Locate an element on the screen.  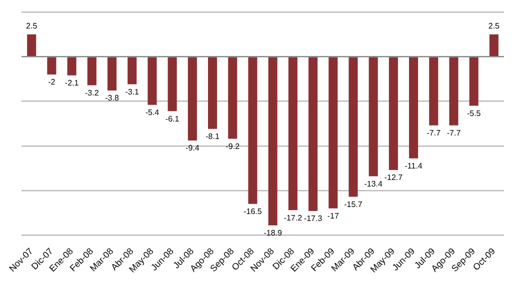
data-label: -13.4 is located at coordinates (374, 183).